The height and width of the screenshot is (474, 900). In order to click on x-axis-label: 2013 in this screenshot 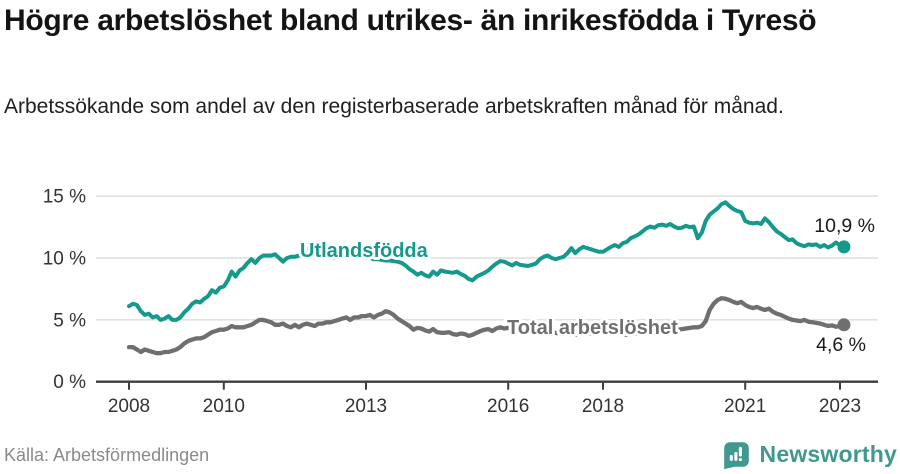, I will do `click(366, 406)`.